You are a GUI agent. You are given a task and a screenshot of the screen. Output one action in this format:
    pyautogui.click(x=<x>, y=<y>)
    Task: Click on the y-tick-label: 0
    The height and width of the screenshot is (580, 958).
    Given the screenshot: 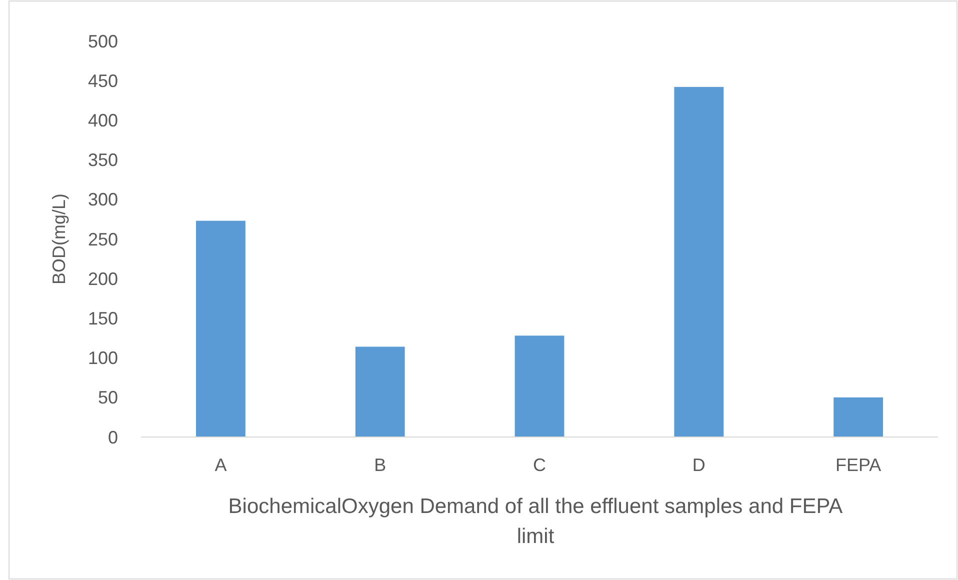 What is the action you would take?
    pyautogui.click(x=113, y=437)
    